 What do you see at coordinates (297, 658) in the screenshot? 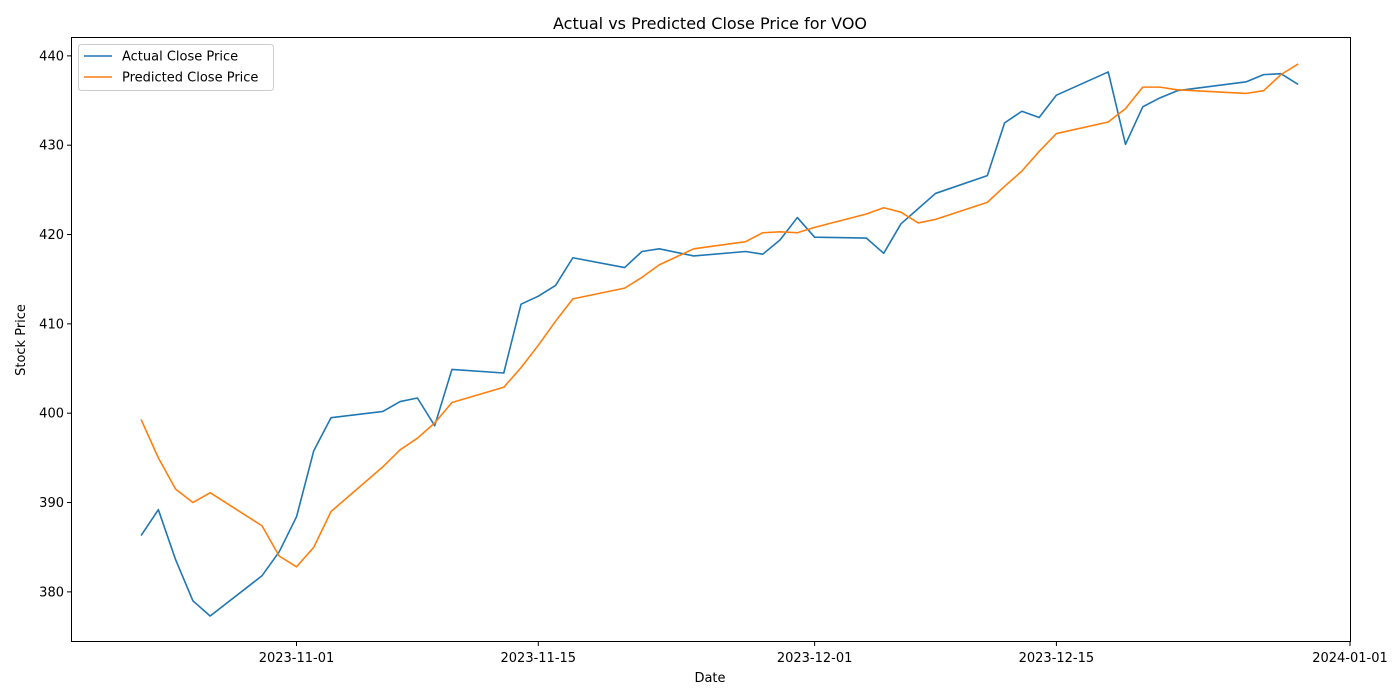
I see `x-tick-label: 2023-11-01` at bounding box center [297, 658].